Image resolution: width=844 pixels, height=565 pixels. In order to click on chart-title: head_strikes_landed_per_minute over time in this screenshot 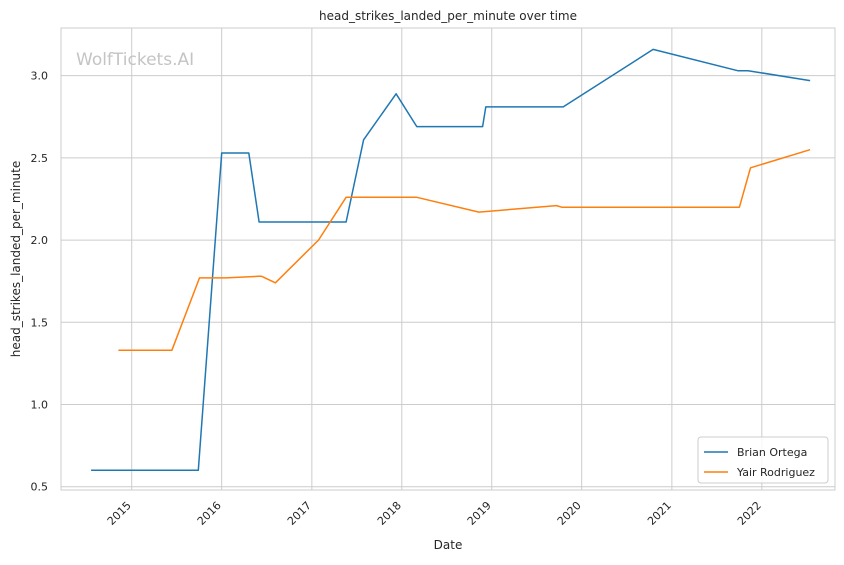, I will do `click(448, 16)`.